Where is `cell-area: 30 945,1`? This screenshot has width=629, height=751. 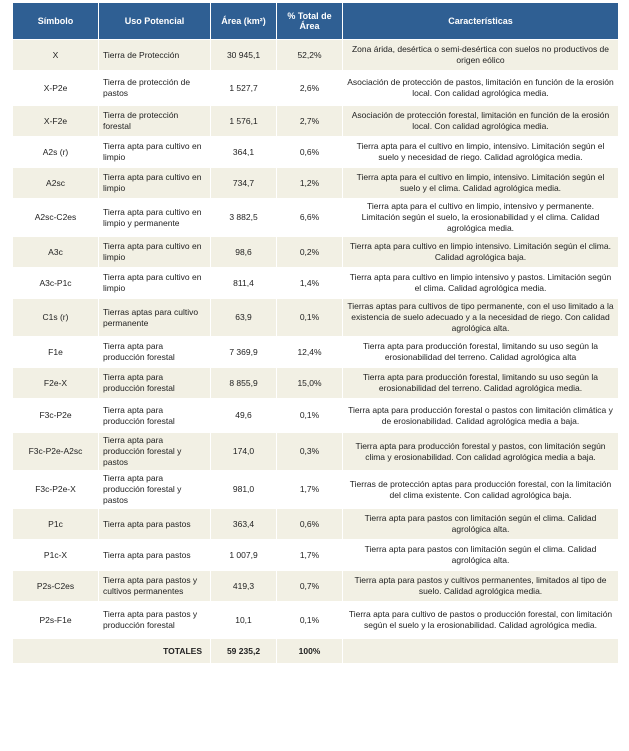 cell-area: 30 945,1 is located at coordinates (243, 55).